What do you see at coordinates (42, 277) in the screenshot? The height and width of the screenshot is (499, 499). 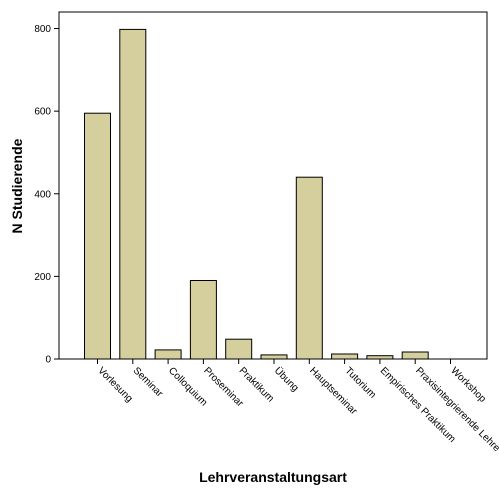 I see `y-tick-label-1: 200` at bounding box center [42, 277].